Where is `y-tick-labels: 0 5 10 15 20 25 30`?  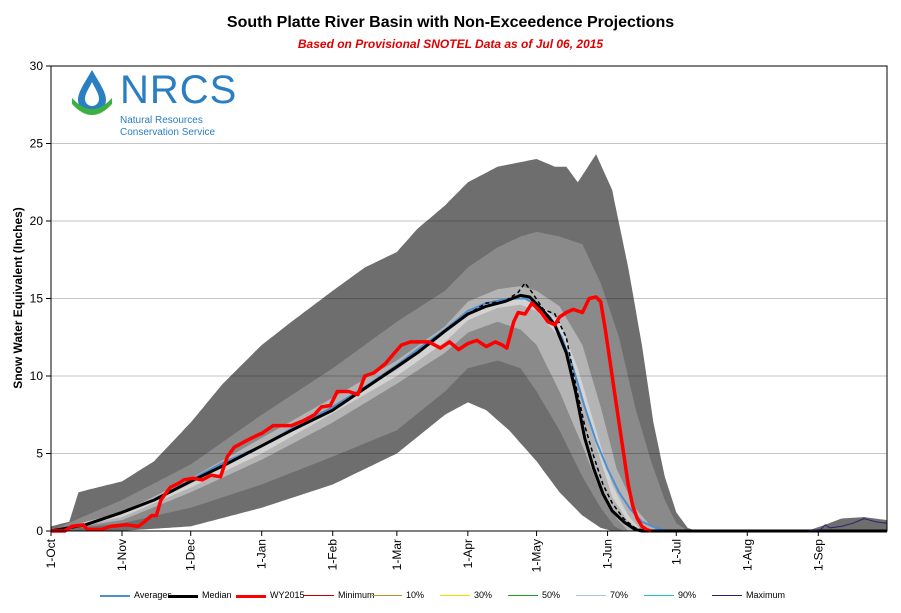
y-tick-labels: 0 5 10 15 20 25 30 is located at coordinates (40, 298).